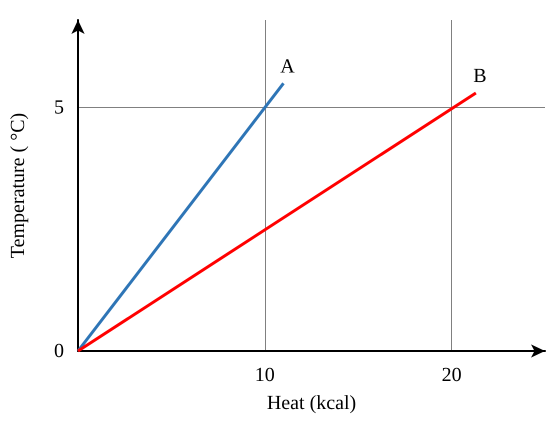  Describe the element at coordinates (59, 351) in the screenshot. I see `y-tick-label: 0` at that location.